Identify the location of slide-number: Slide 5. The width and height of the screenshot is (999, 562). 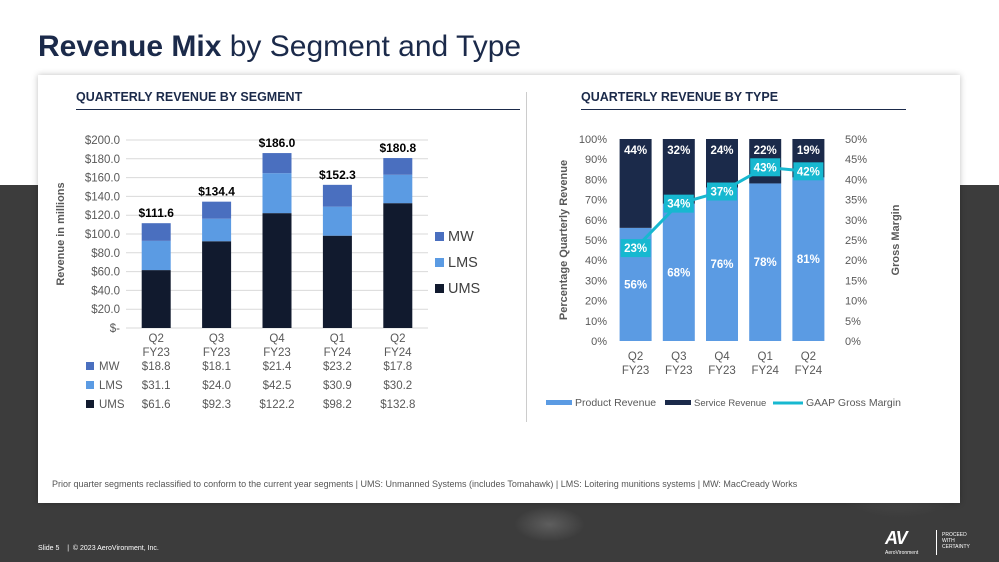
(49, 548).